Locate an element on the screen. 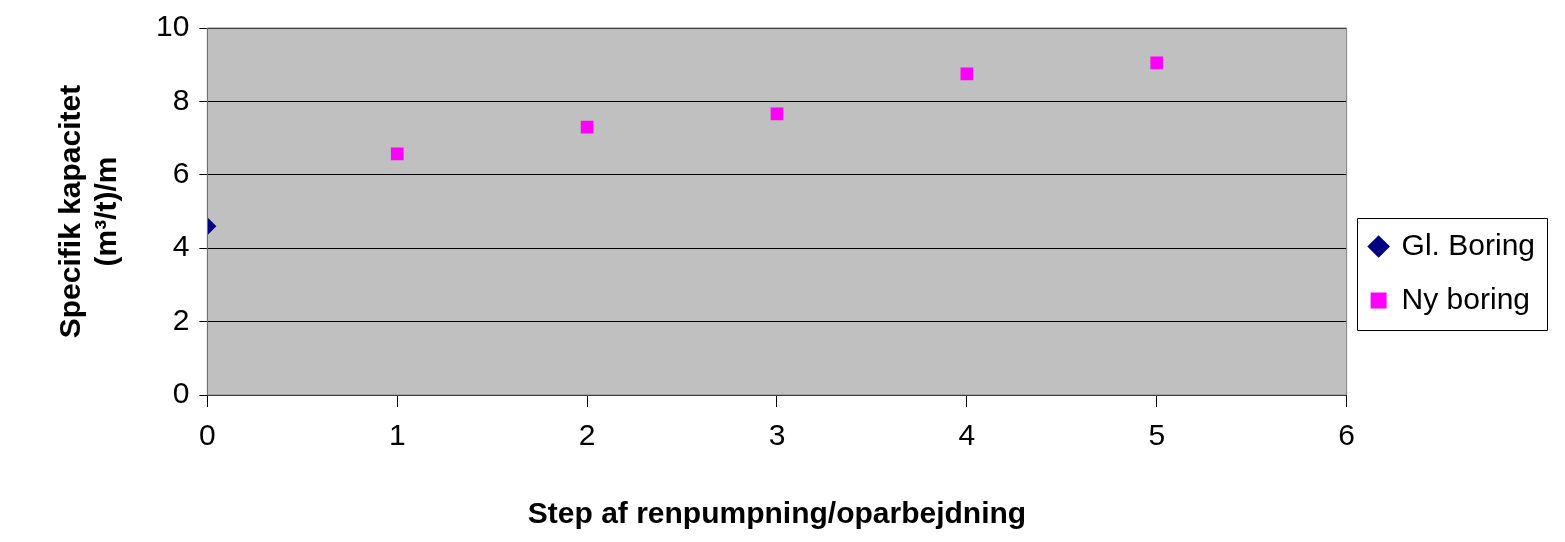 The image size is (1565, 542). legend-label: Gl. Boring is located at coordinates (1468, 244).